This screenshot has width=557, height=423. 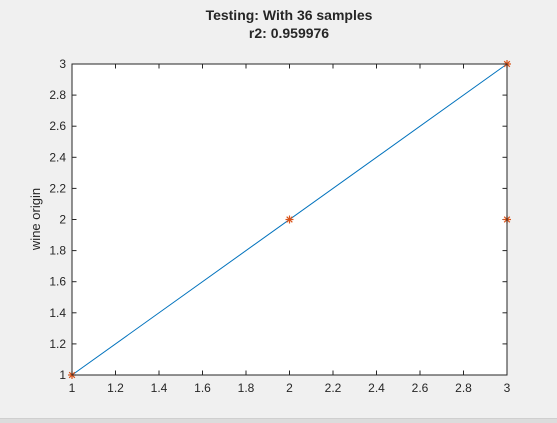 What do you see at coordinates (115, 388) in the screenshot?
I see `x-tick-label: 1.2` at bounding box center [115, 388].